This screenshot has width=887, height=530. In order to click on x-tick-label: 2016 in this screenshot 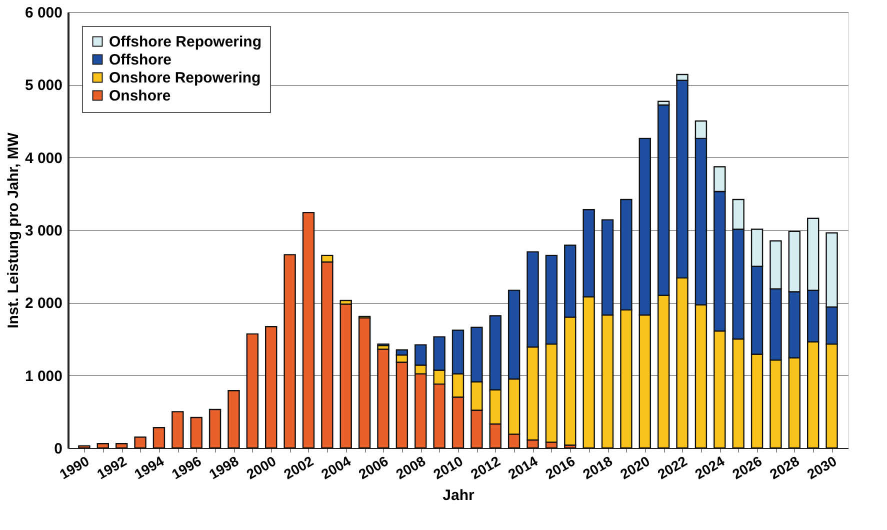, I will do `click(560, 467)`.